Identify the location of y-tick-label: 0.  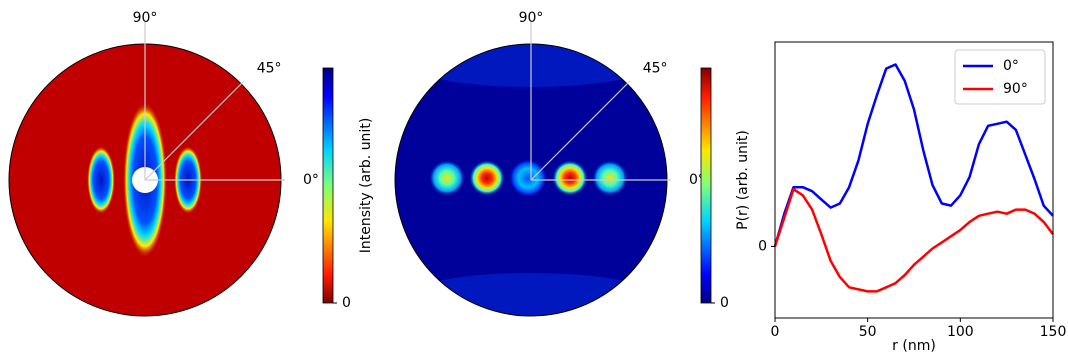
(762, 246).